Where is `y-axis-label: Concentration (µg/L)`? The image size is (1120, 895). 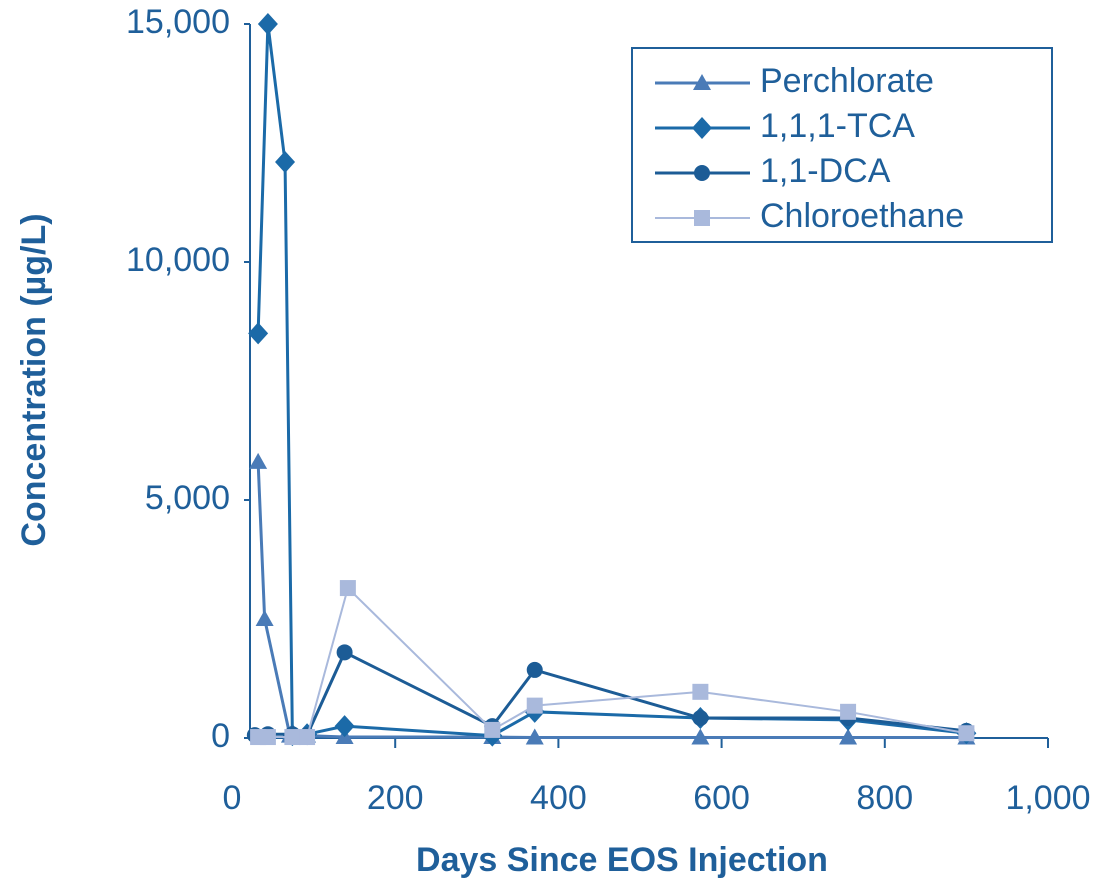
y-axis-label: Concentration (µg/L) is located at coordinates (34, 379).